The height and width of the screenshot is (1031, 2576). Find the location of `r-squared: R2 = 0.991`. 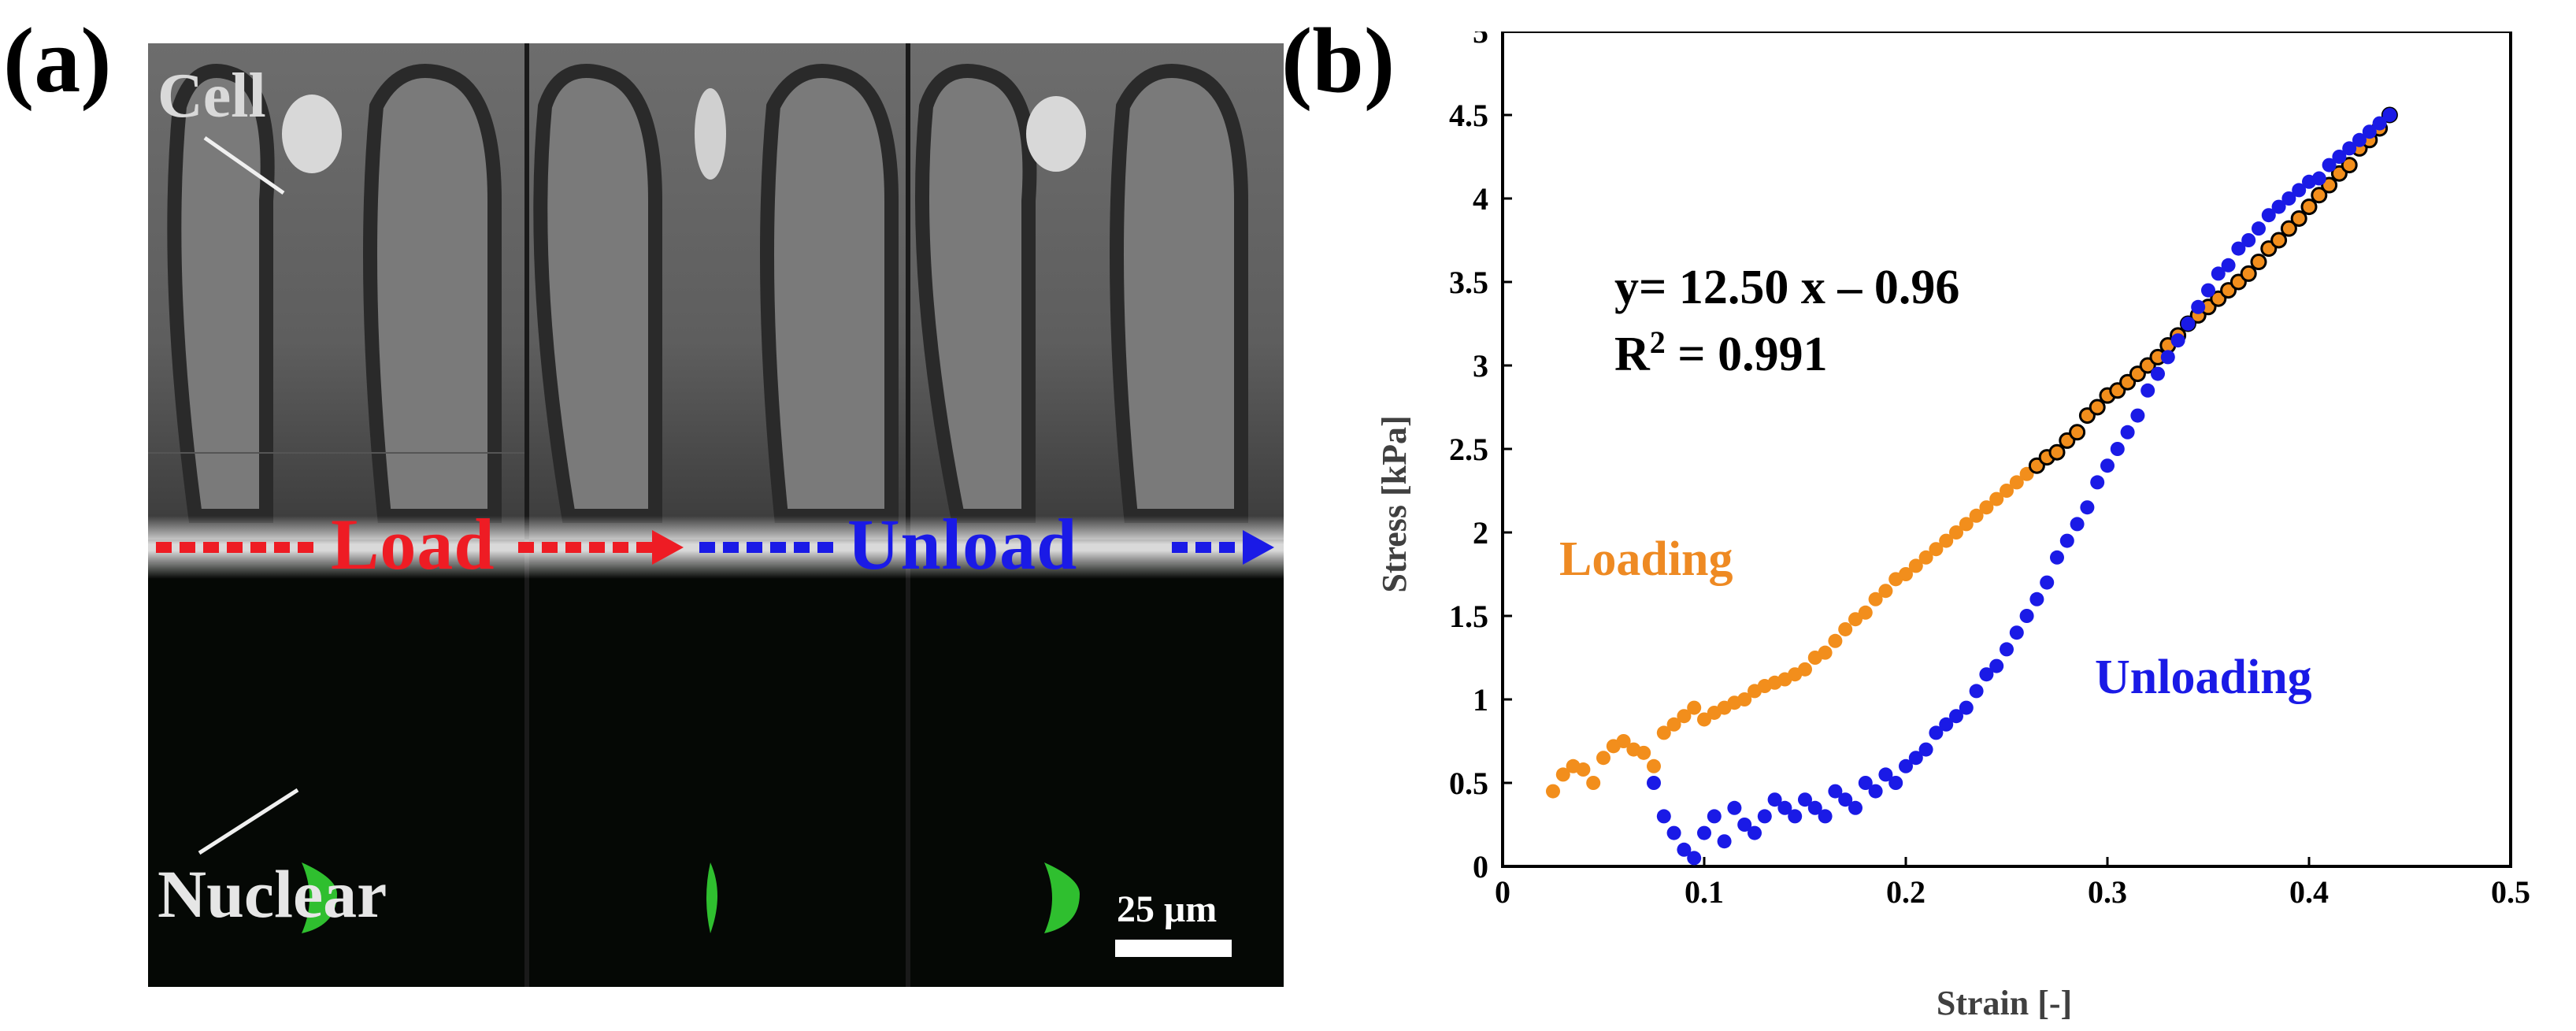

r-squared: R2 = 0.991 is located at coordinates (1721, 353).